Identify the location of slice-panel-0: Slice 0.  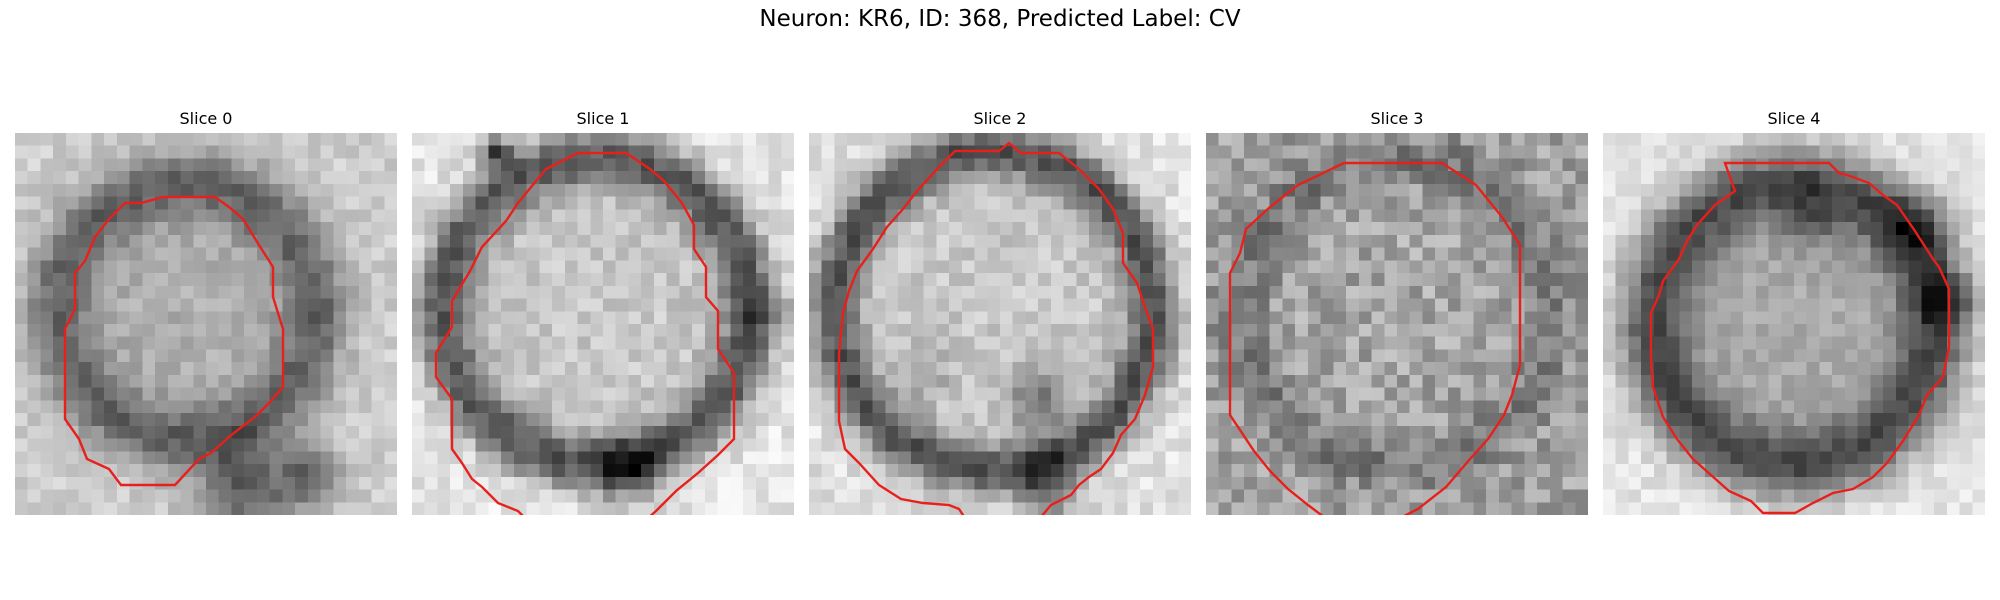
(206, 311).